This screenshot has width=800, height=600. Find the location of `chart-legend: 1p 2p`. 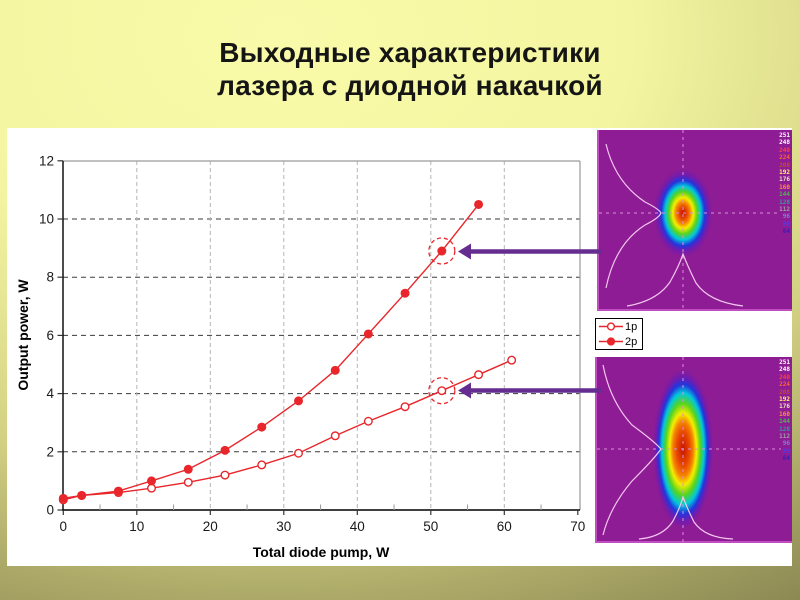

chart-legend: 1p 2p is located at coordinates (619, 334).